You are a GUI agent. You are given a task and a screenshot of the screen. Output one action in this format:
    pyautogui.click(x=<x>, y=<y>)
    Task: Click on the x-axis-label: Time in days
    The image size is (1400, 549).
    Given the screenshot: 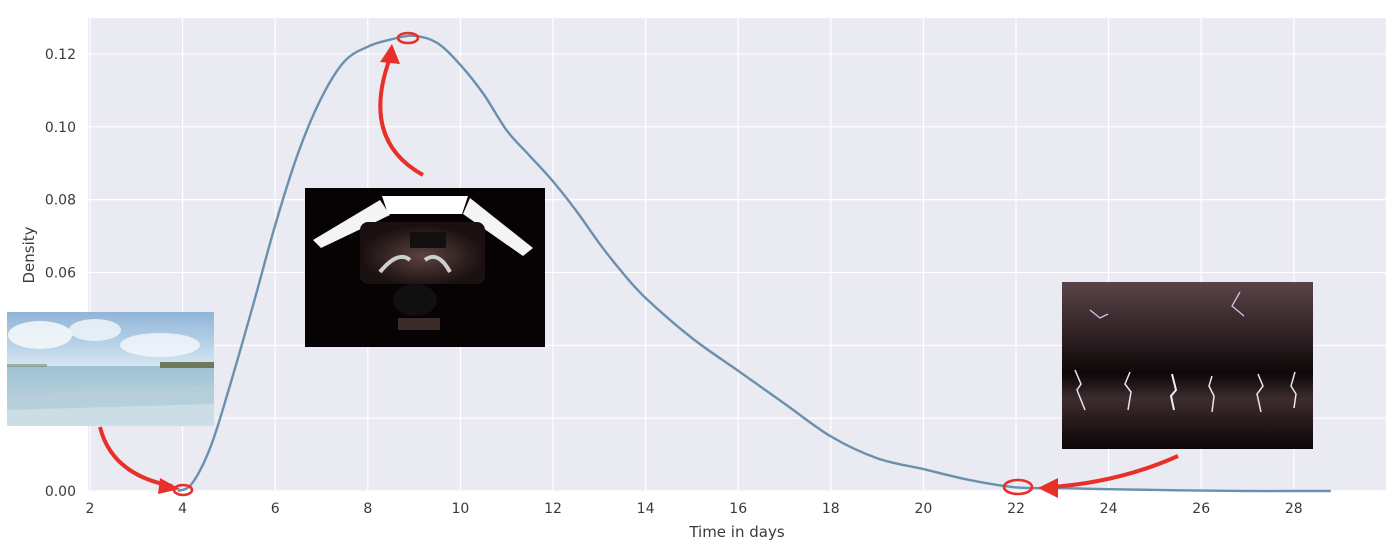 What is the action you would take?
    pyautogui.click(x=736, y=532)
    